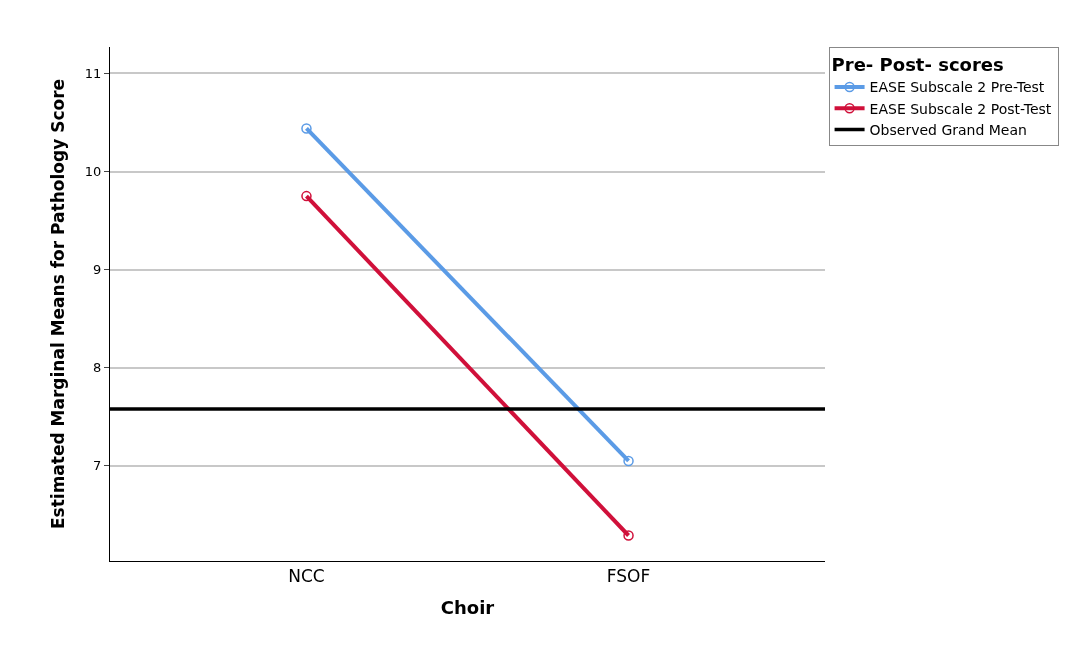  What do you see at coordinates (97, 368) in the screenshot?
I see `y-tick-label: 8` at bounding box center [97, 368].